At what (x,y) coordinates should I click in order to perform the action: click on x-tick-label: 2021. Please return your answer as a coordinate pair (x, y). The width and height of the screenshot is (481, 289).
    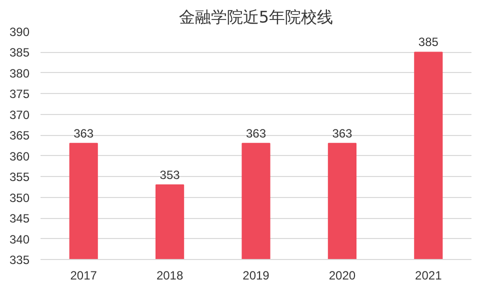
    Looking at the image, I should click on (428, 275).